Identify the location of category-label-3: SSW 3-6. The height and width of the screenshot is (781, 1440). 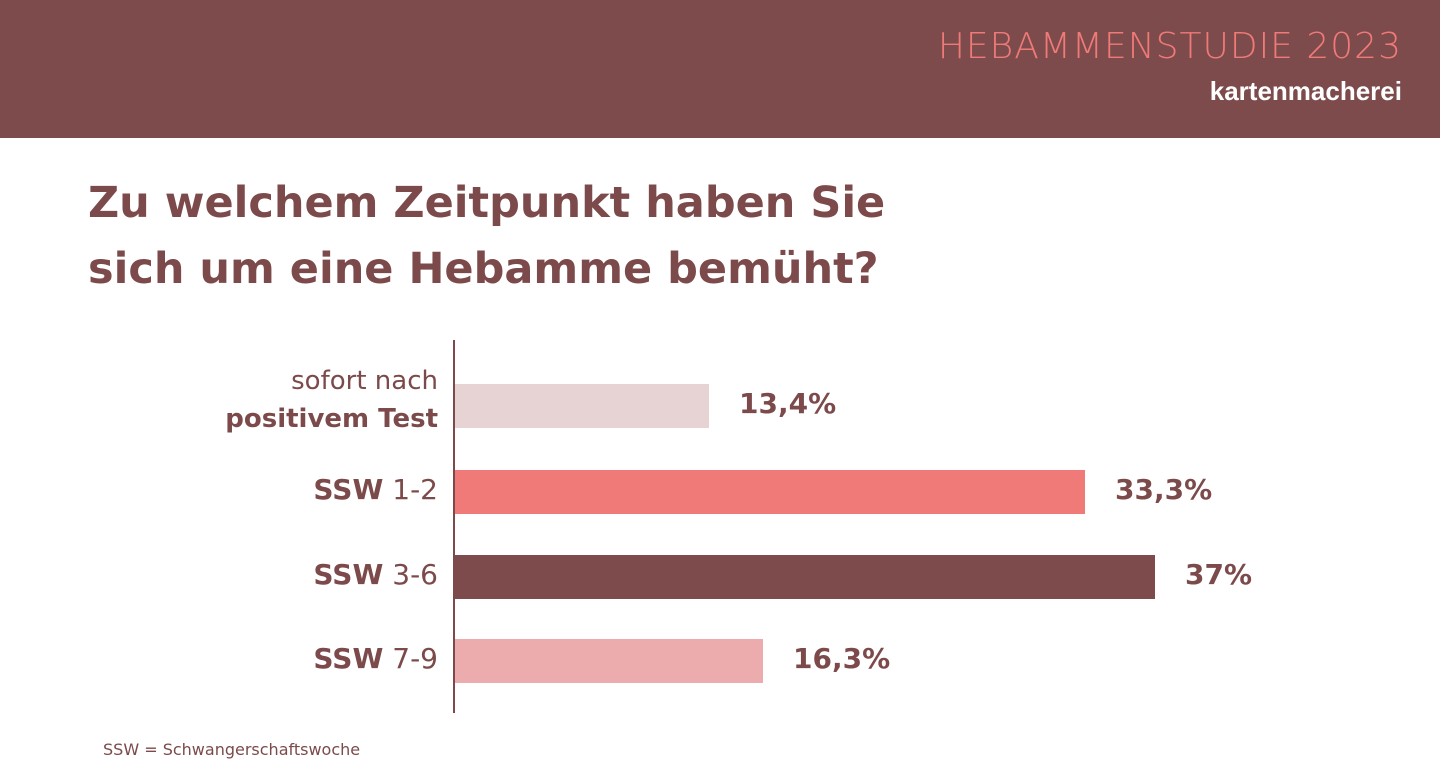
(375, 574).